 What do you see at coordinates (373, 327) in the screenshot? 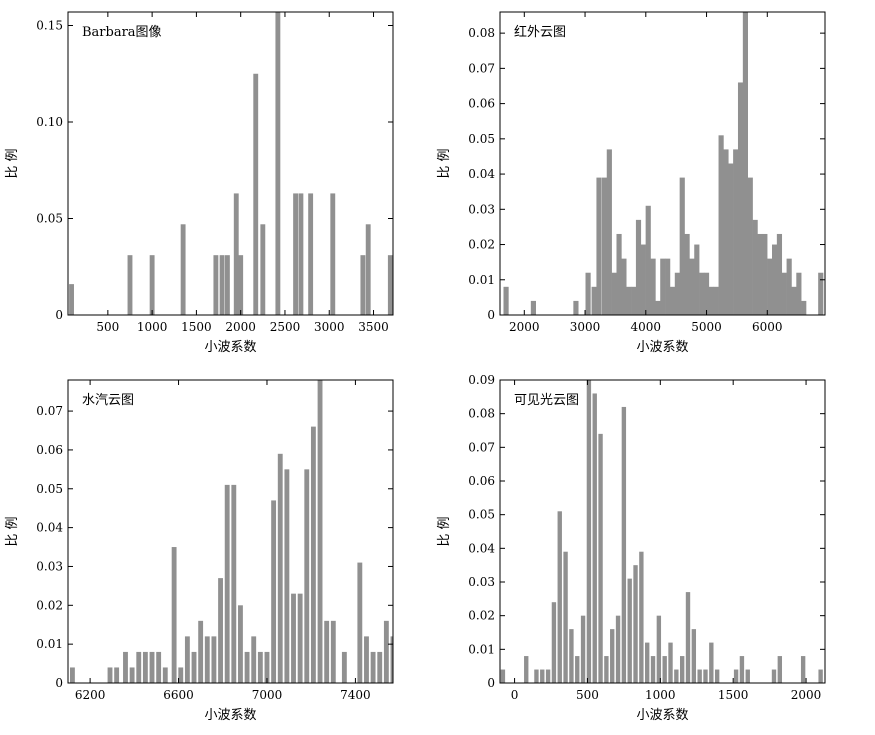
I see `x-tick-label: 3500` at bounding box center [373, 327].